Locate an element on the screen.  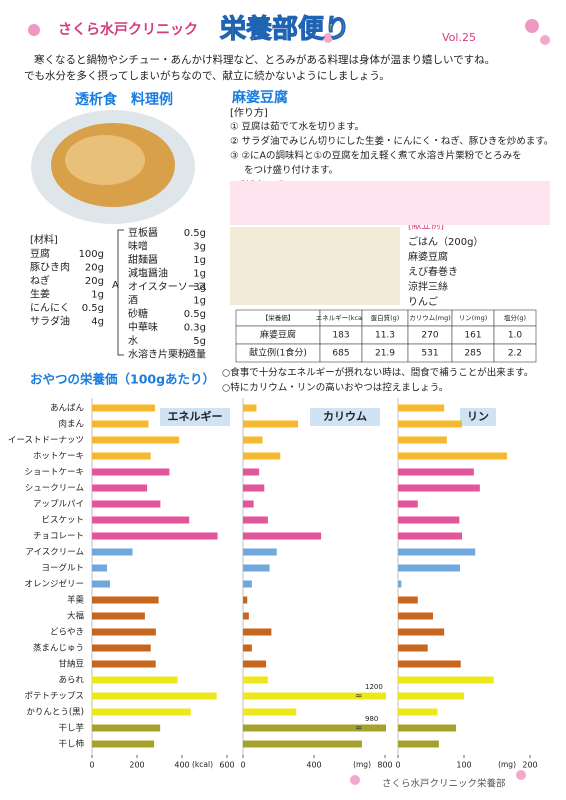
panel-label: エネルギー is located at coordinates (195, 416).